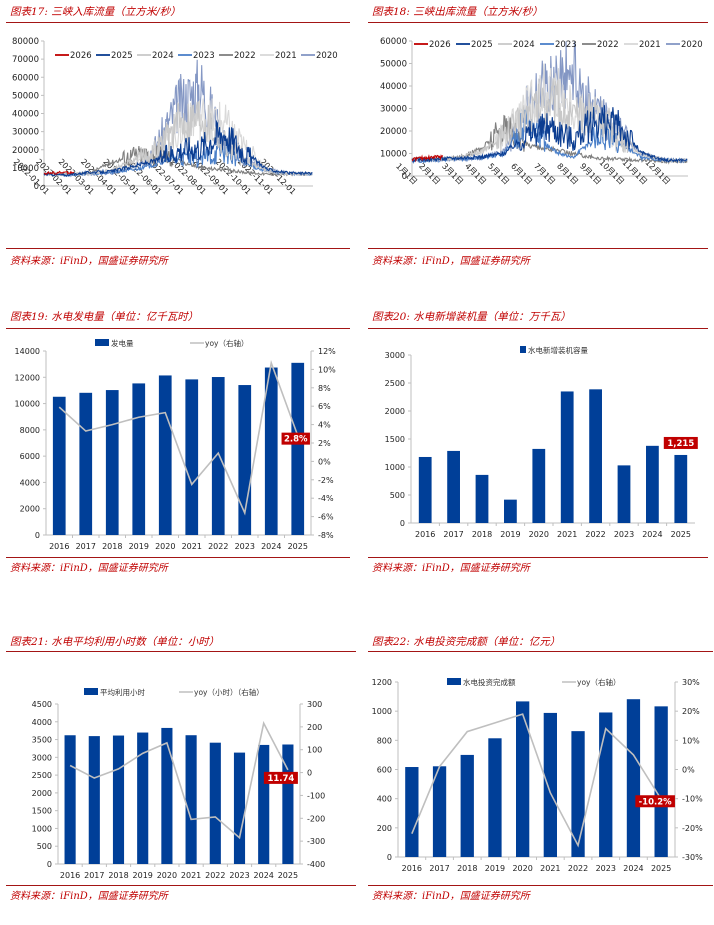 Image resolution: width=714 pixels, height=925 pixels. I want to click on y2-tick-label: 8%, so click(324, 388).